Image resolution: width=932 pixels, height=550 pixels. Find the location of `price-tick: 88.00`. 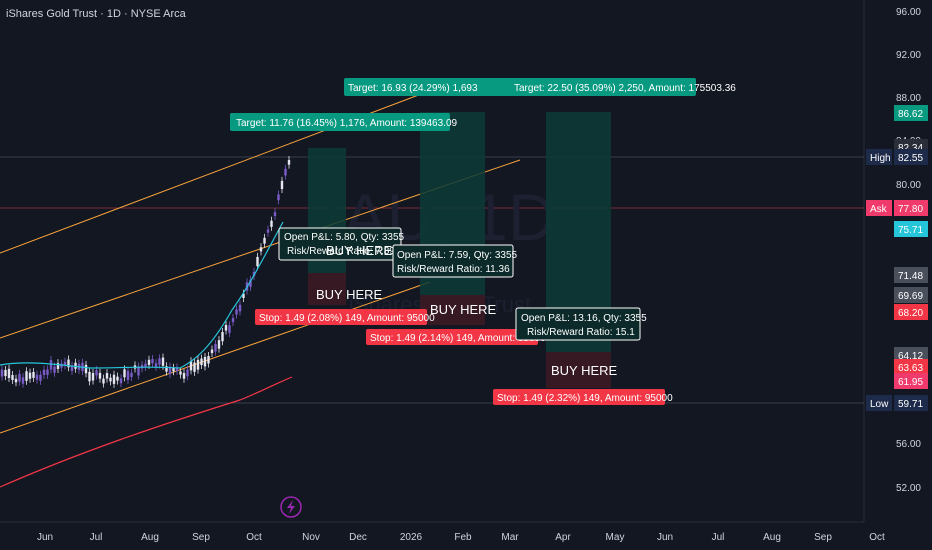

price-tick: 88.00 is located at coordinates (908, 98).